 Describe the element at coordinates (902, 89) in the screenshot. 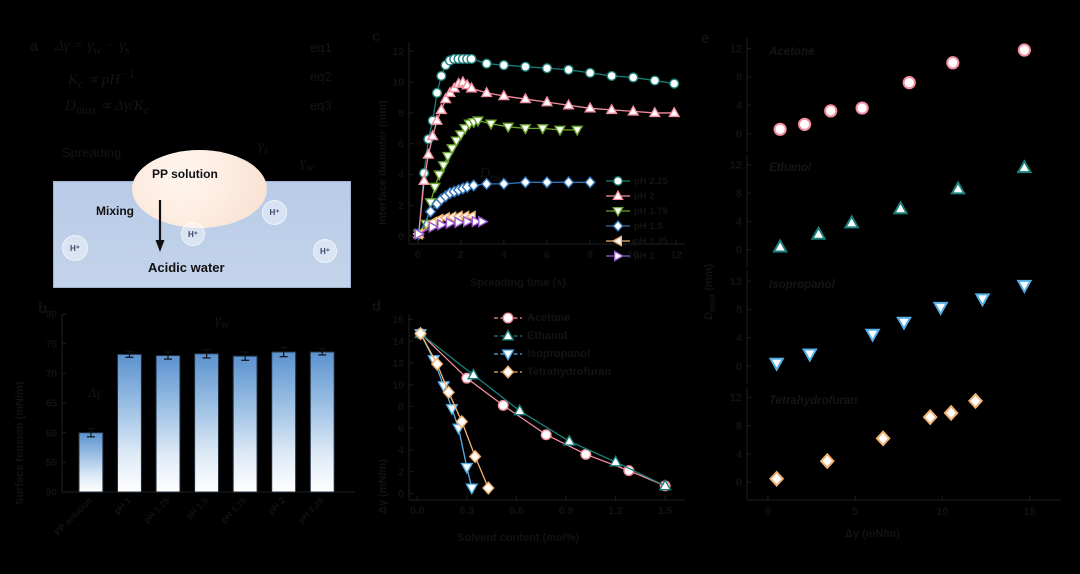

I see `subplot-acetone` at that location.